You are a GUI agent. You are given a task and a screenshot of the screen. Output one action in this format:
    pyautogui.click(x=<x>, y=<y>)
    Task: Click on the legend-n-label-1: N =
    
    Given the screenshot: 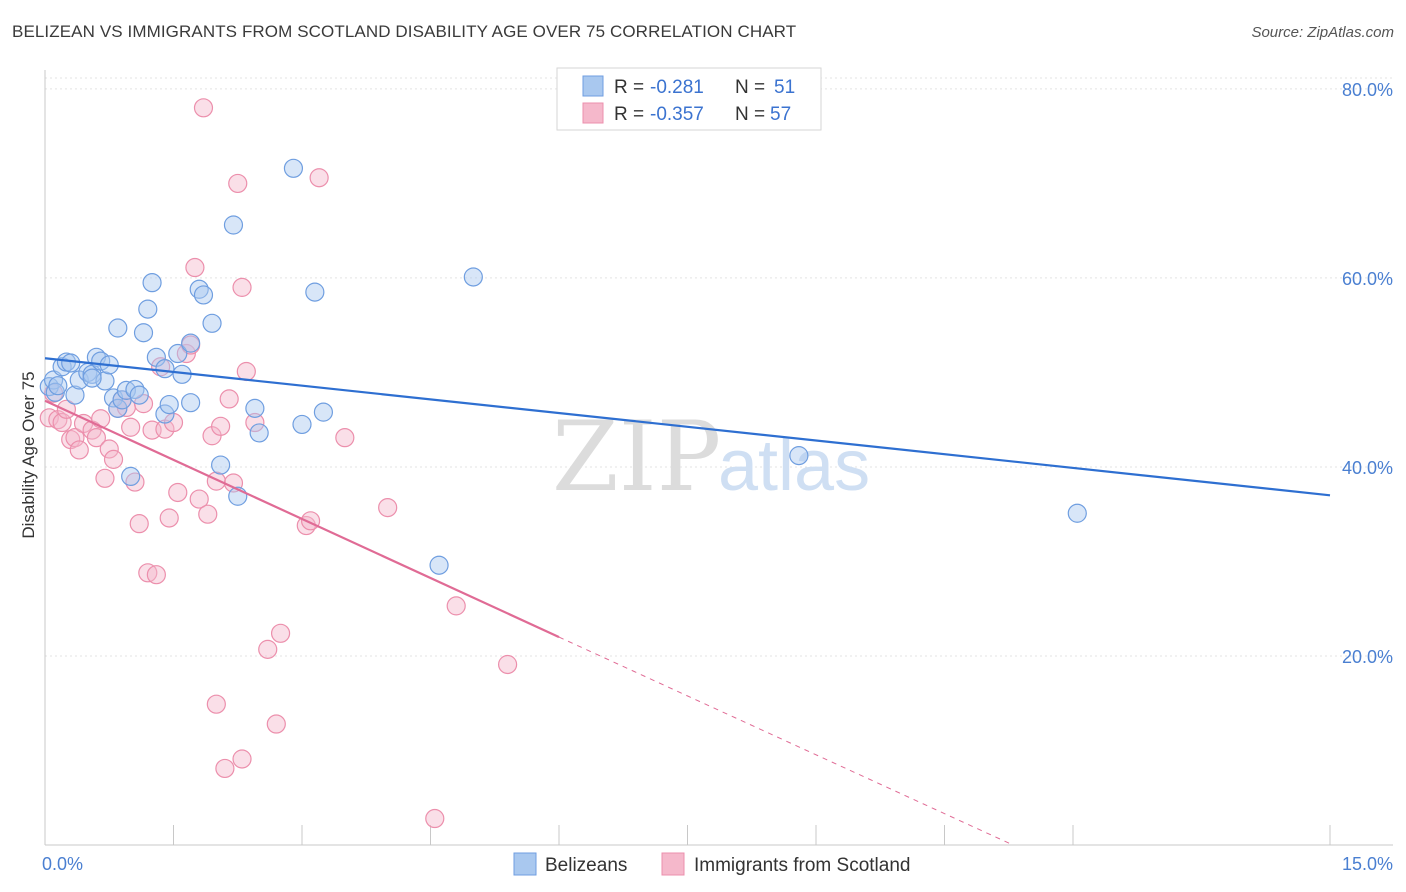 What is the action you would take?
    pyautogui.click(x=750, y=87)
    